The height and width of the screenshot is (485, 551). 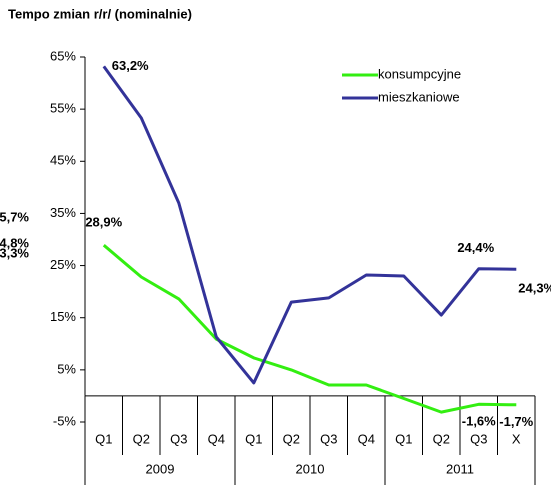 I want to click on data-label: 63,2%, so click(x=130, y=65).